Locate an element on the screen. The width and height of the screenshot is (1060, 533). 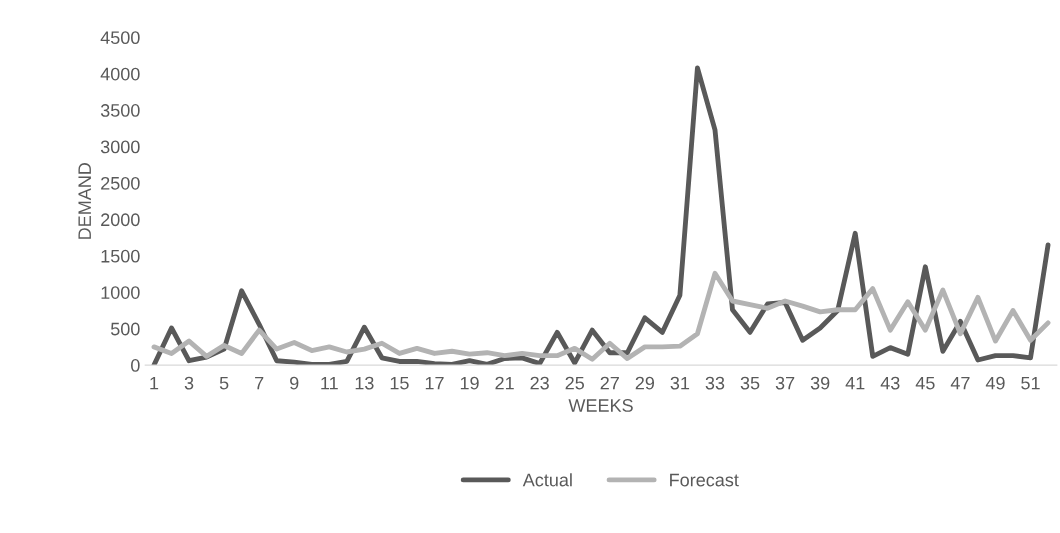
x-tick-label: 19 is located at coordinates (469, 383).